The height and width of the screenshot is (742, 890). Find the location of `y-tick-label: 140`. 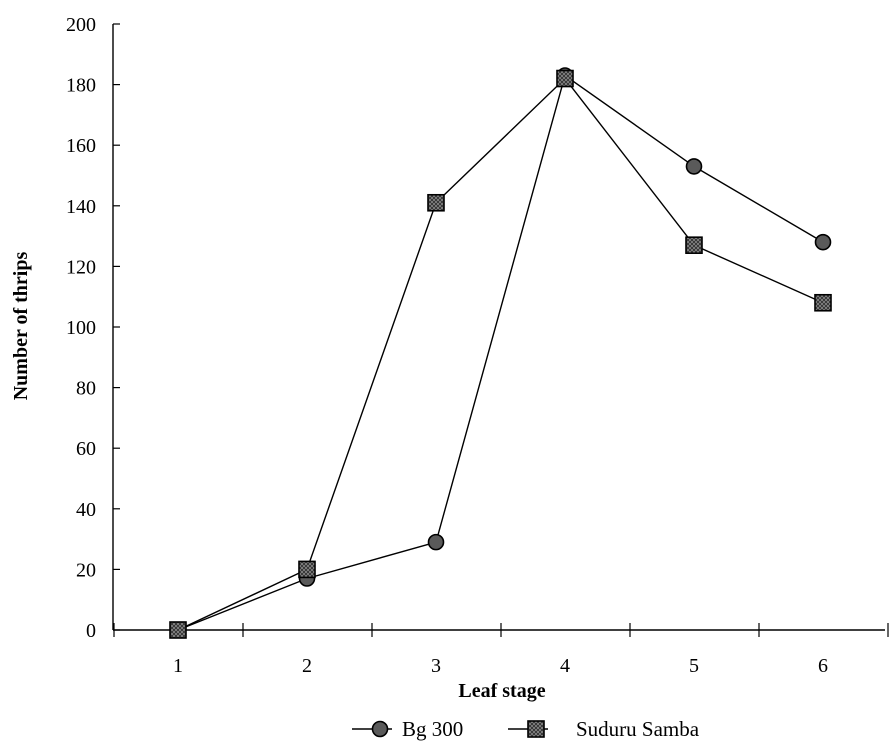

y-tick-label: 140 is located at coordinates (81, 207).